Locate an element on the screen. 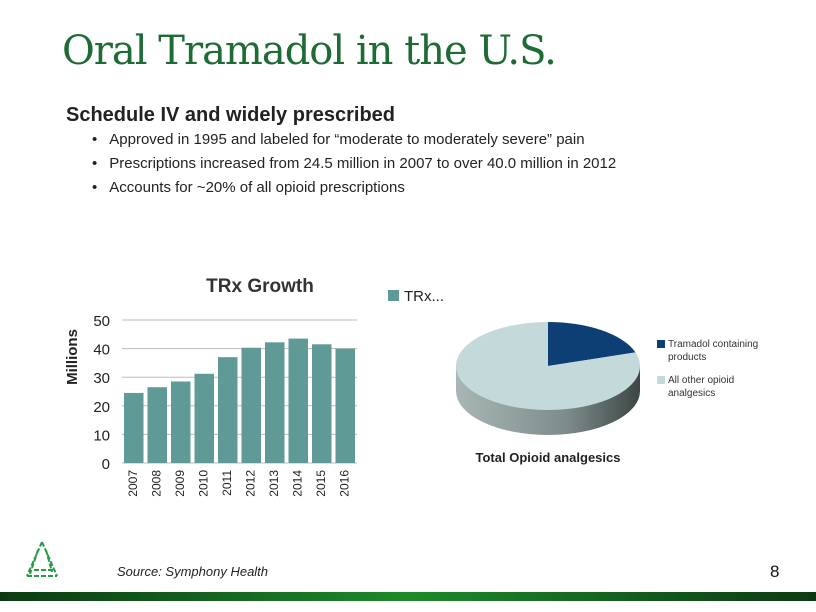 The height and width of the screenshot is (612, 816). pie-legend-label: All other opioid analgesics is located at coordinates (701, 387).